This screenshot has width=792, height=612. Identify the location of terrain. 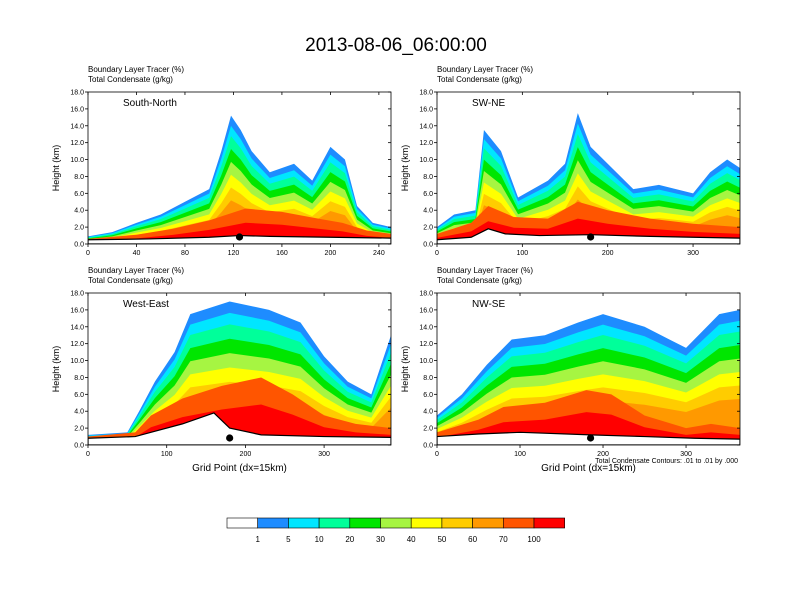
(239, 428).